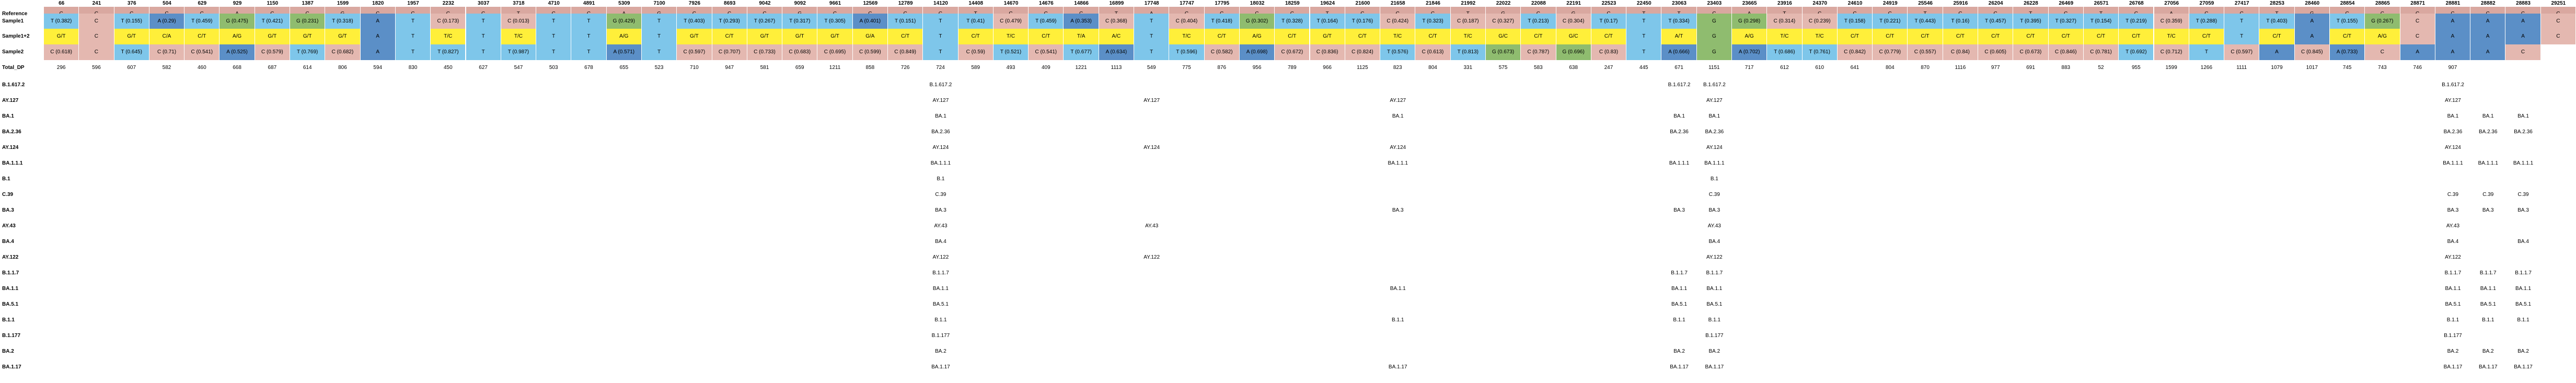 Image resolution: width=2576 pixels, height=383 pixels. I want to click on sample2-cell: C (0.613), so click(1433, 52).